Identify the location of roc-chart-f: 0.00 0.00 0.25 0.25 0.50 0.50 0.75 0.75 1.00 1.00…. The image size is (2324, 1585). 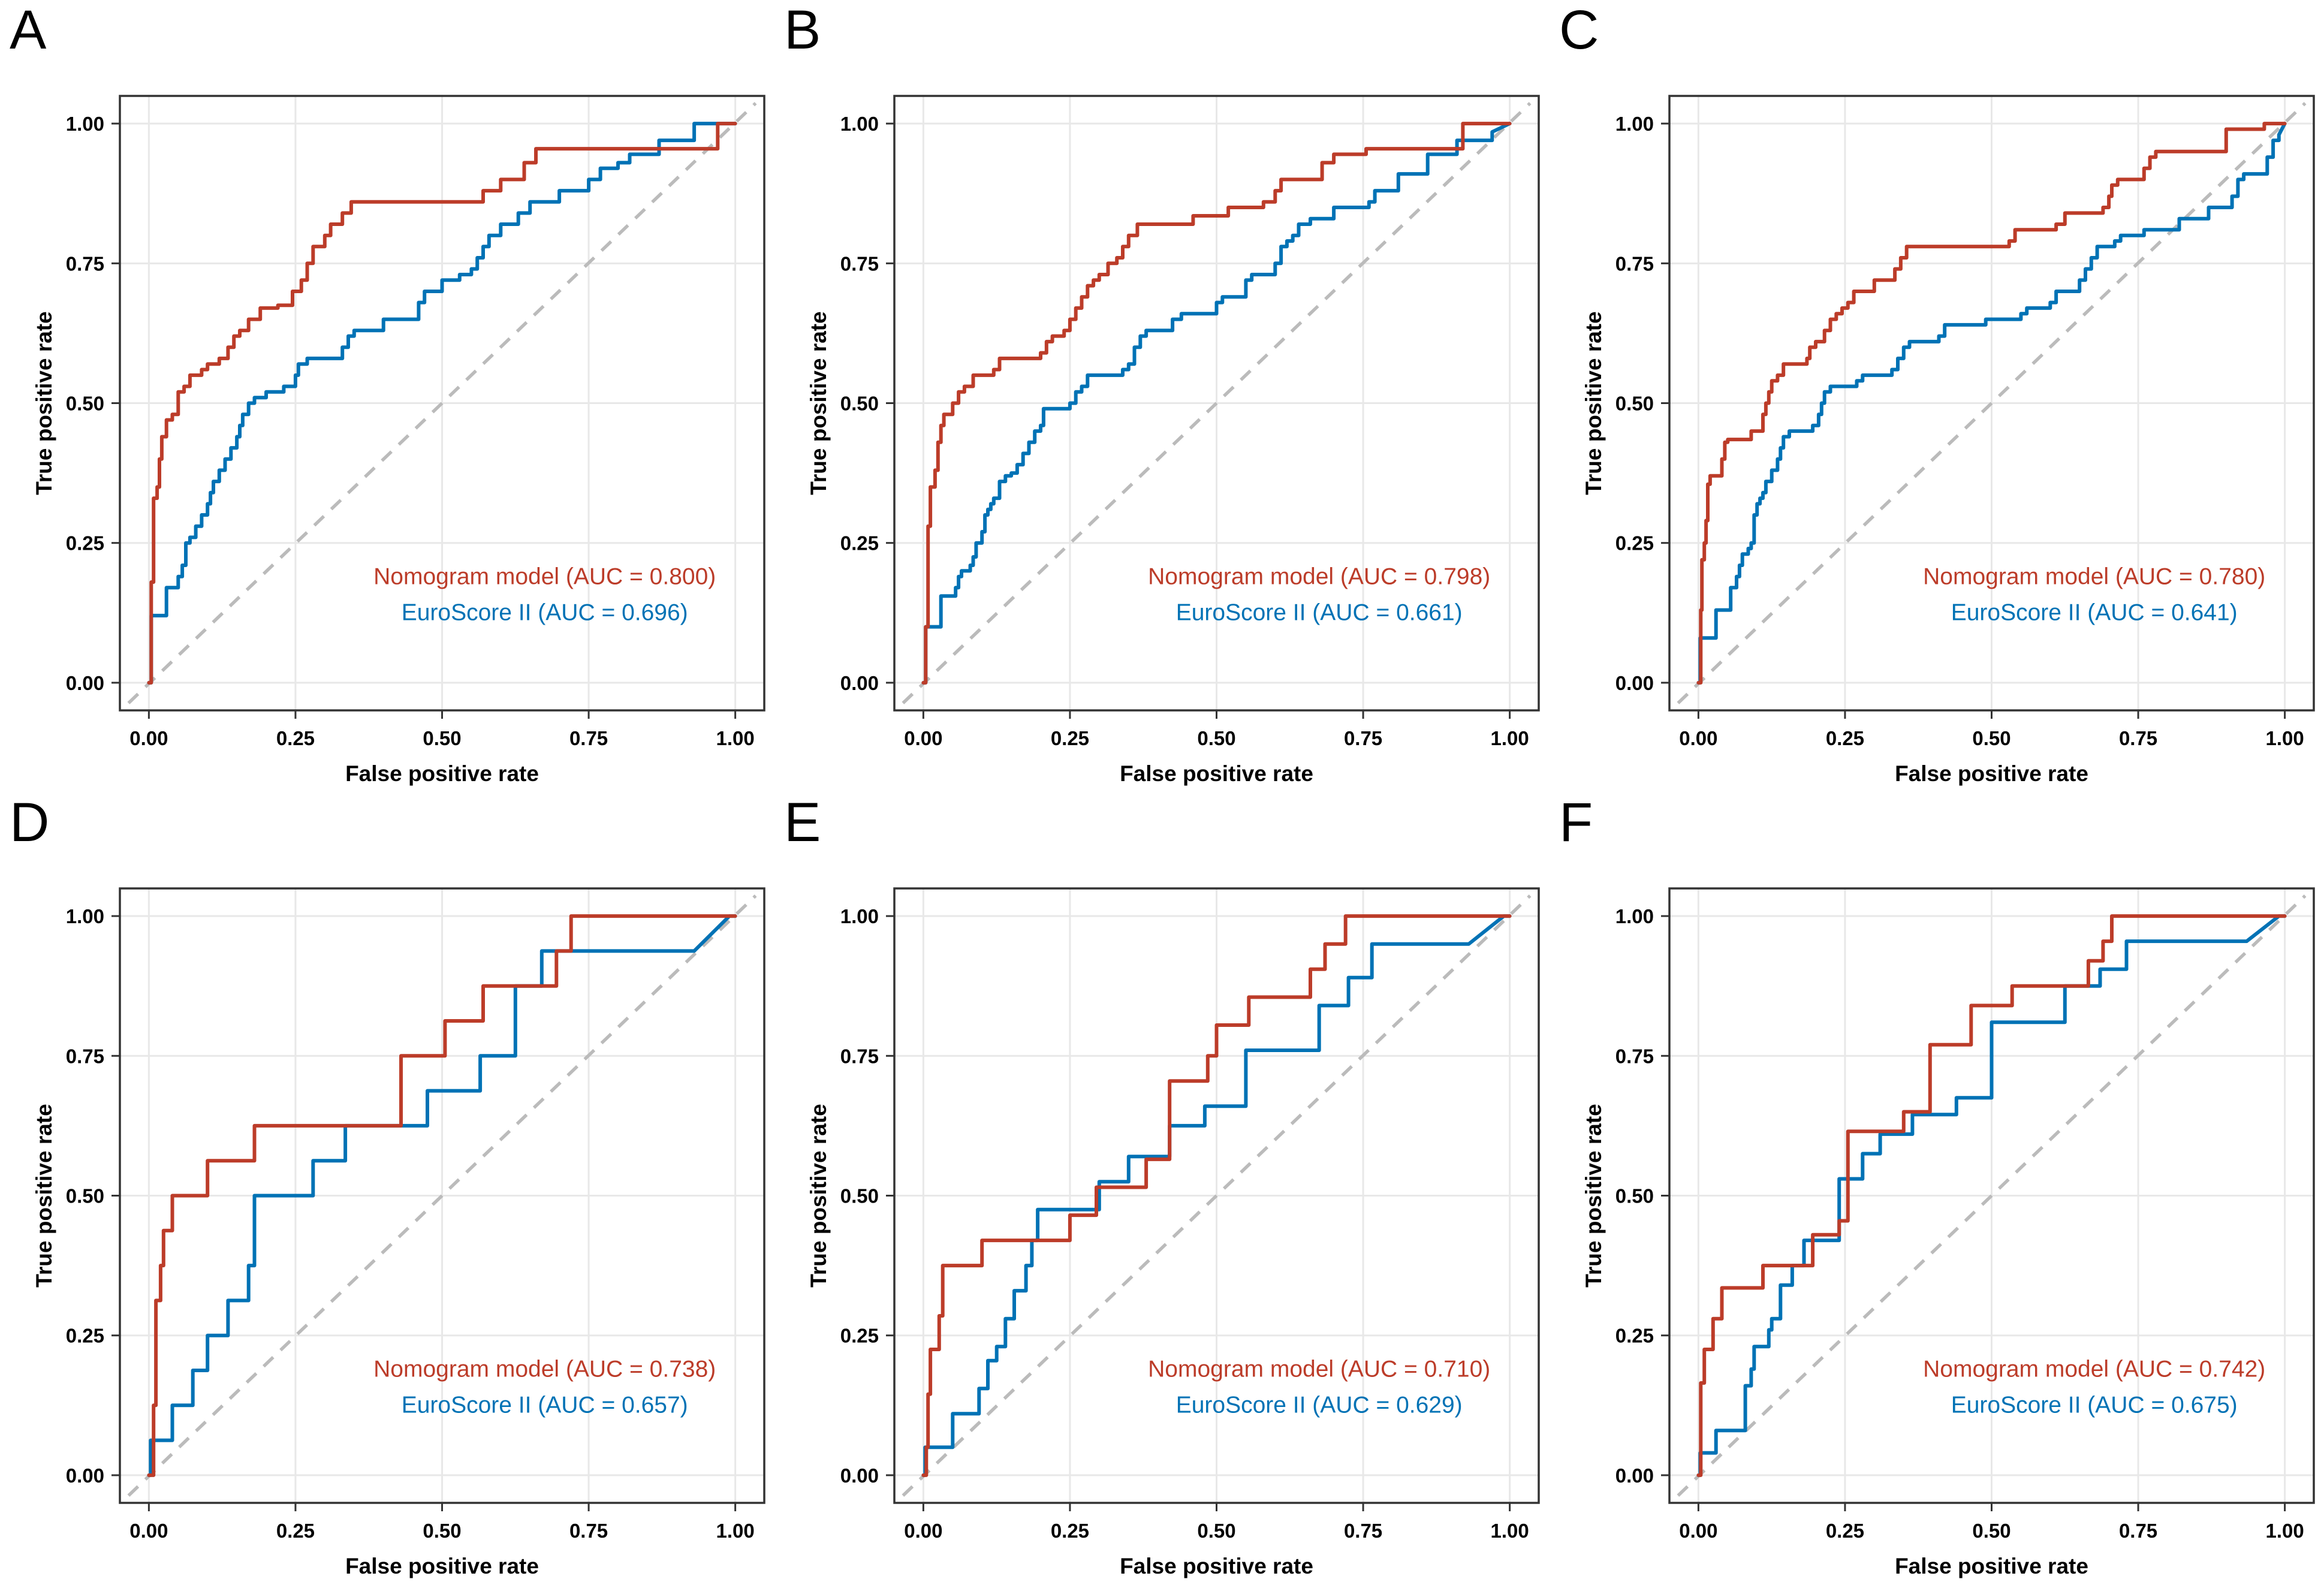
(1948, 1232).